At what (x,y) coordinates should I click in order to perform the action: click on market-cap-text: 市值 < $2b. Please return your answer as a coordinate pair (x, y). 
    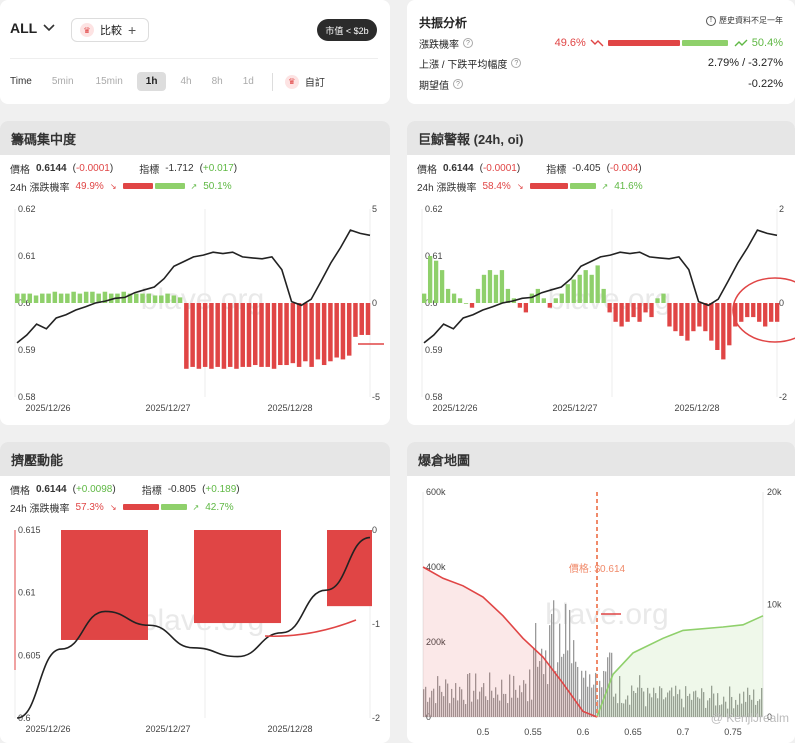
    Looking at the image, I should click on (347, 30).